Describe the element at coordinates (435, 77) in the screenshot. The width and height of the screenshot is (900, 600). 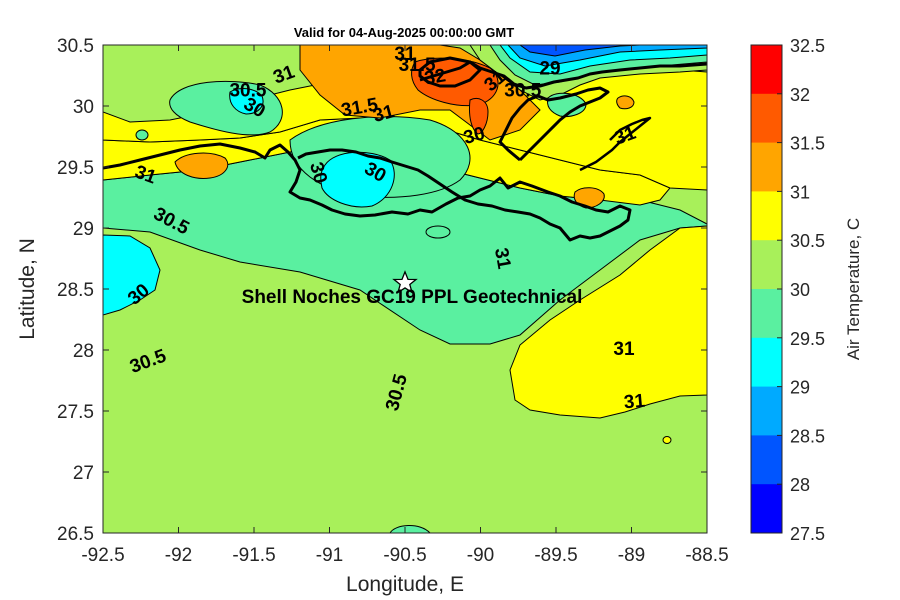
I see `contour-label: 32` at that location.